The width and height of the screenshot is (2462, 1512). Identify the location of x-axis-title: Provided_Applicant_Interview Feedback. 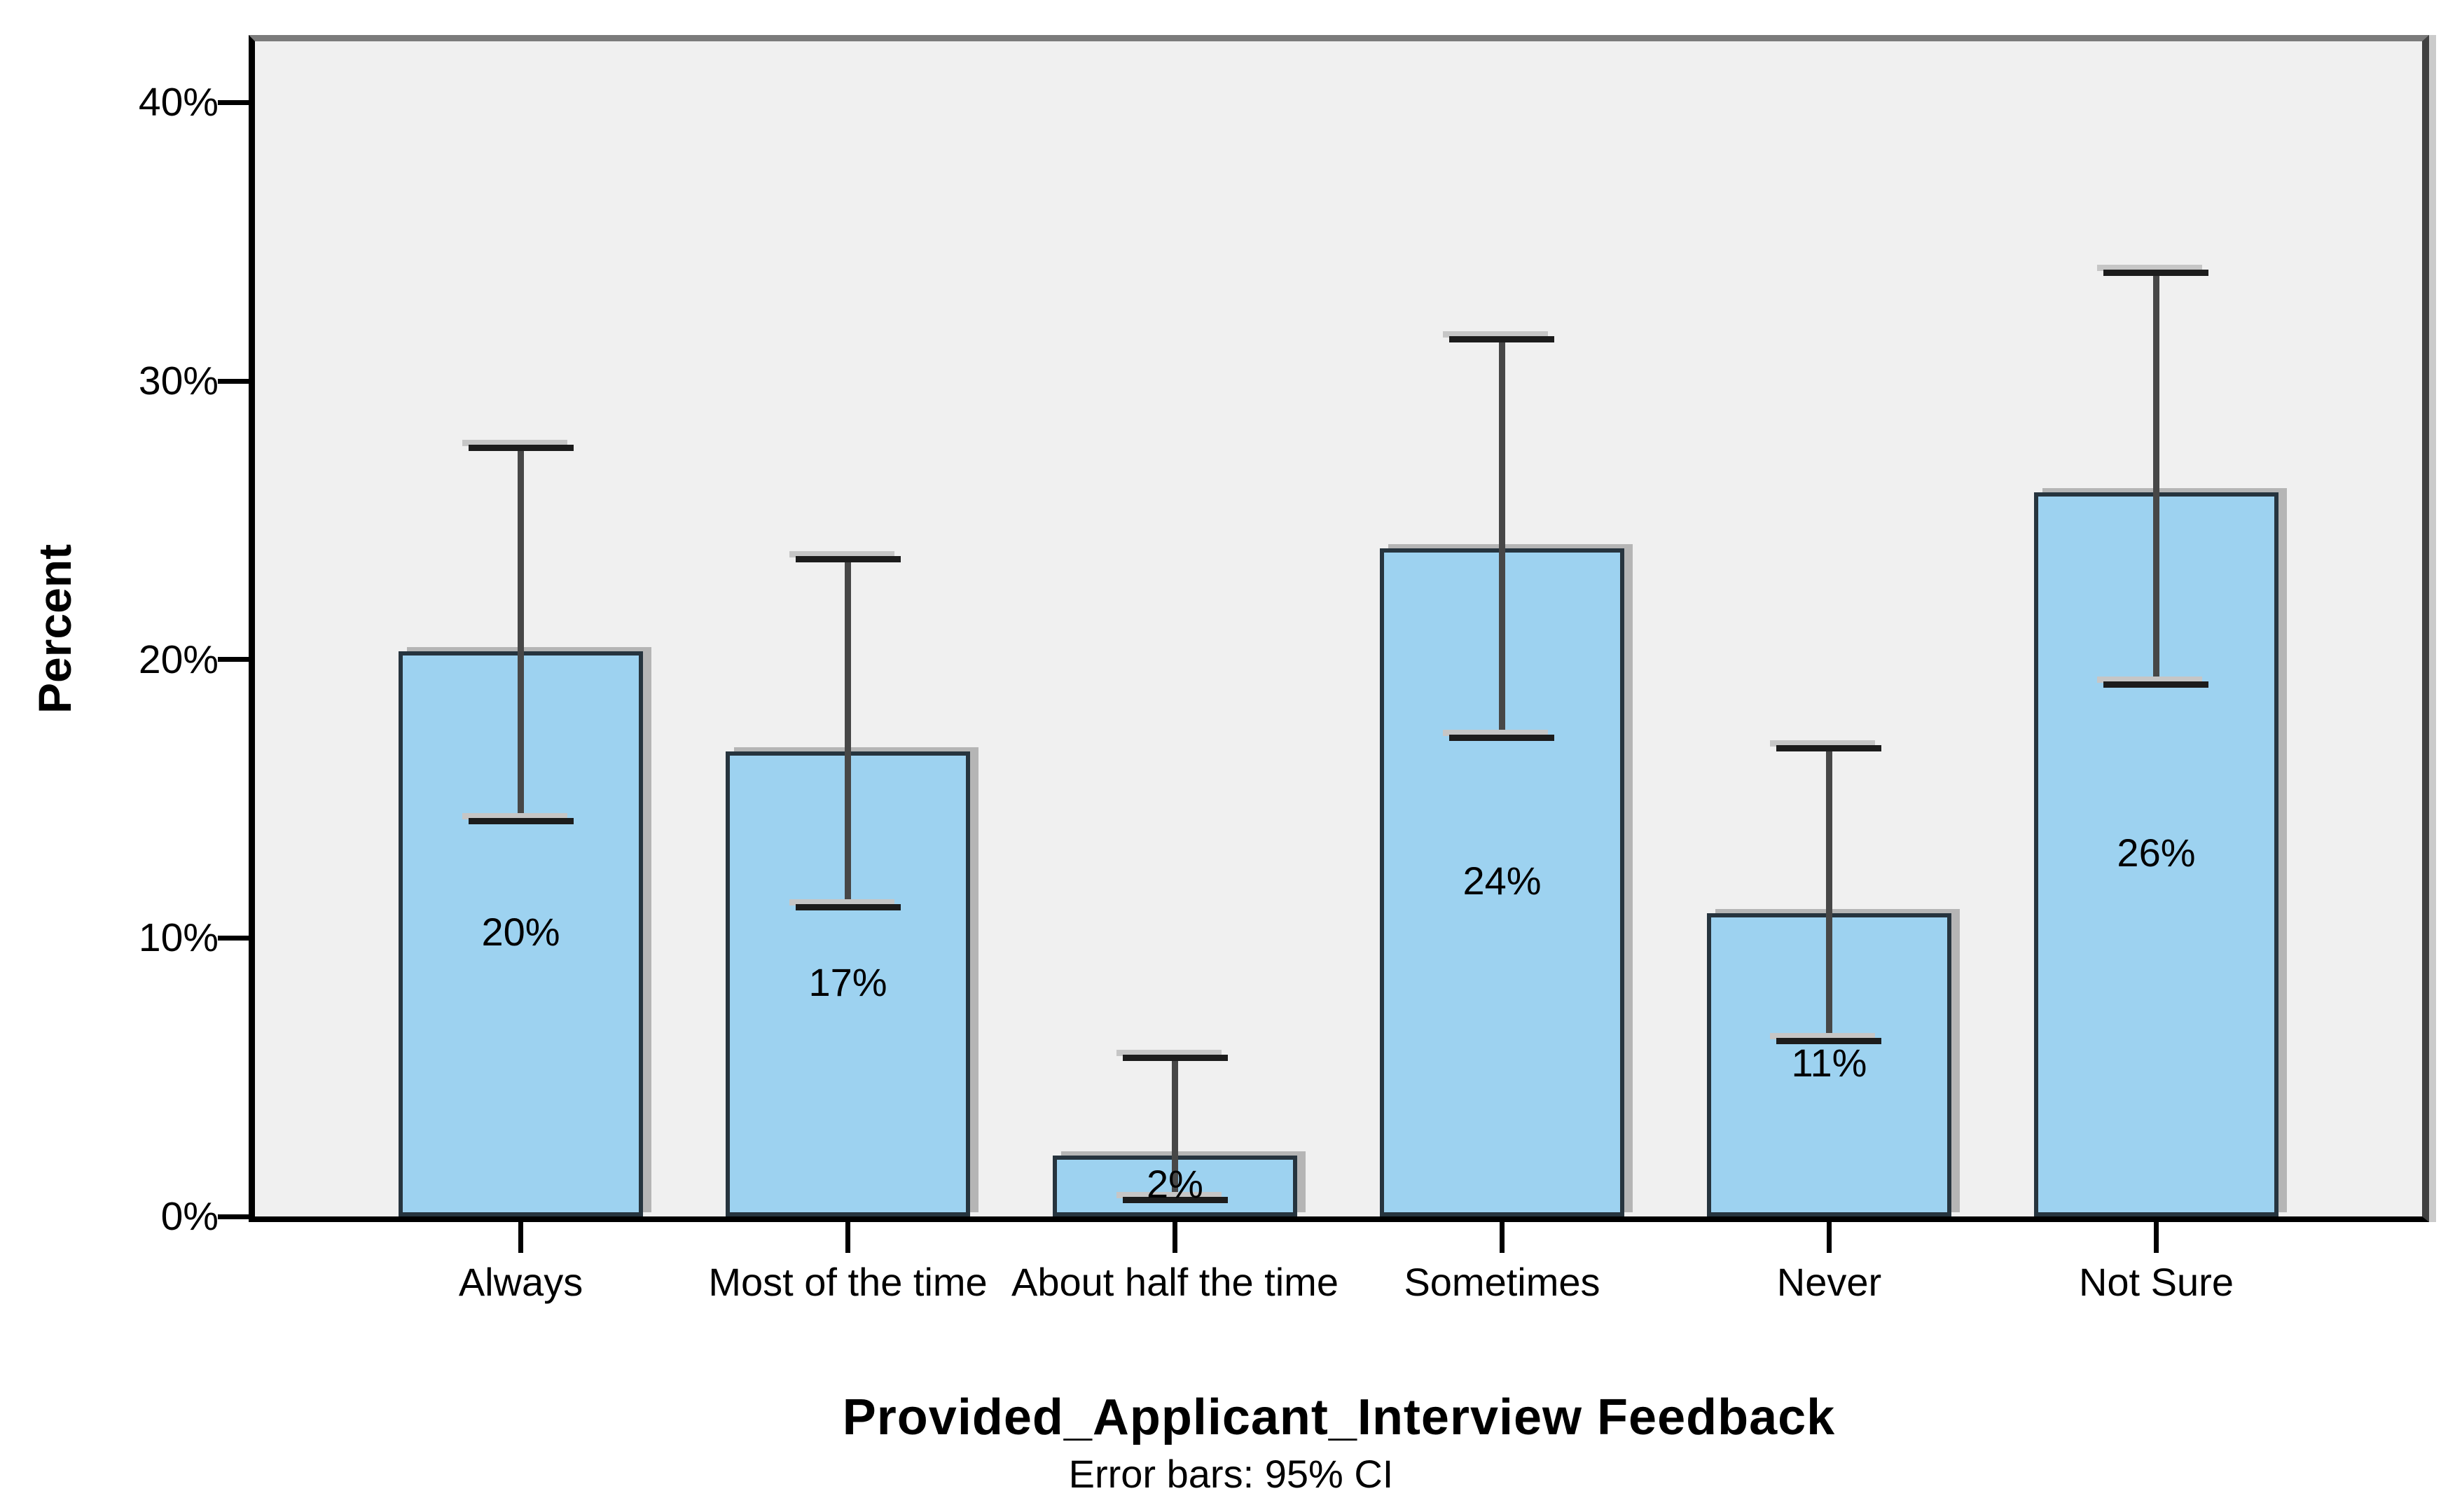
(1339, 1417).